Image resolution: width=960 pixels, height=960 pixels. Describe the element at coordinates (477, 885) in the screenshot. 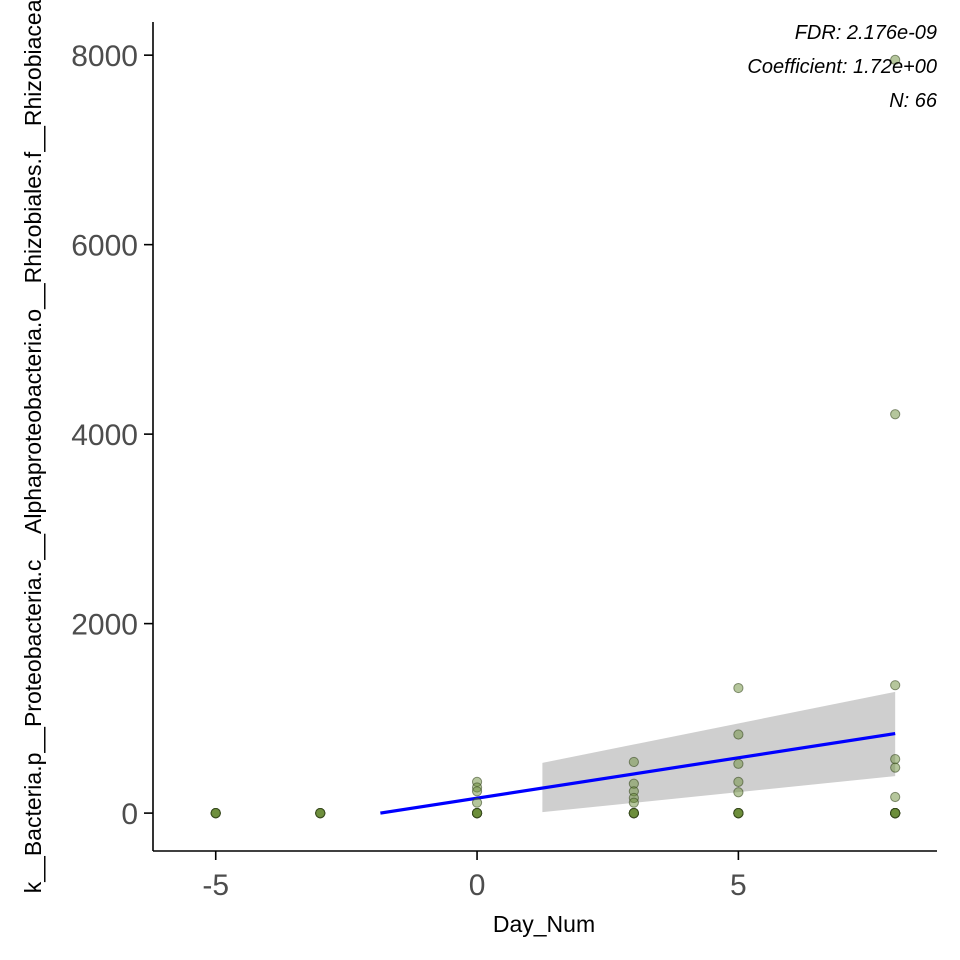

I see `x-tick-label-1: 0` at that location.